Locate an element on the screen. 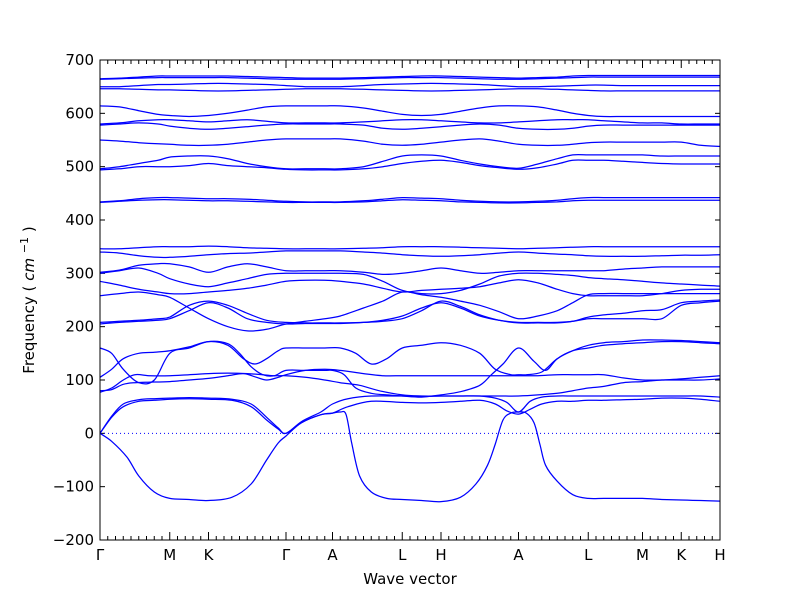  y-axis-label-unit-exponent: −1 is located at coordinates (24, 245).